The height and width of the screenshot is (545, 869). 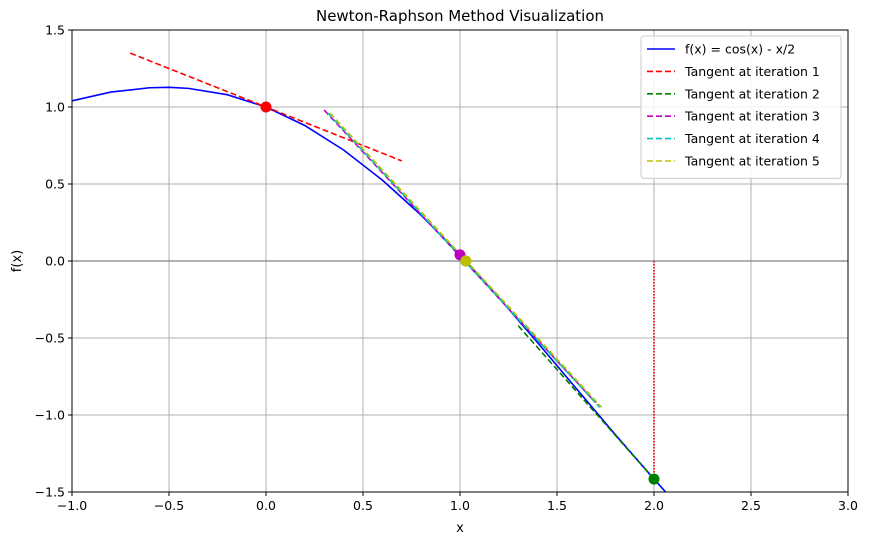 What do you see at coordinates (72, 505) in the screenshot?
I see `x-tick-label: −1.0` at bounding box center [72, 505].